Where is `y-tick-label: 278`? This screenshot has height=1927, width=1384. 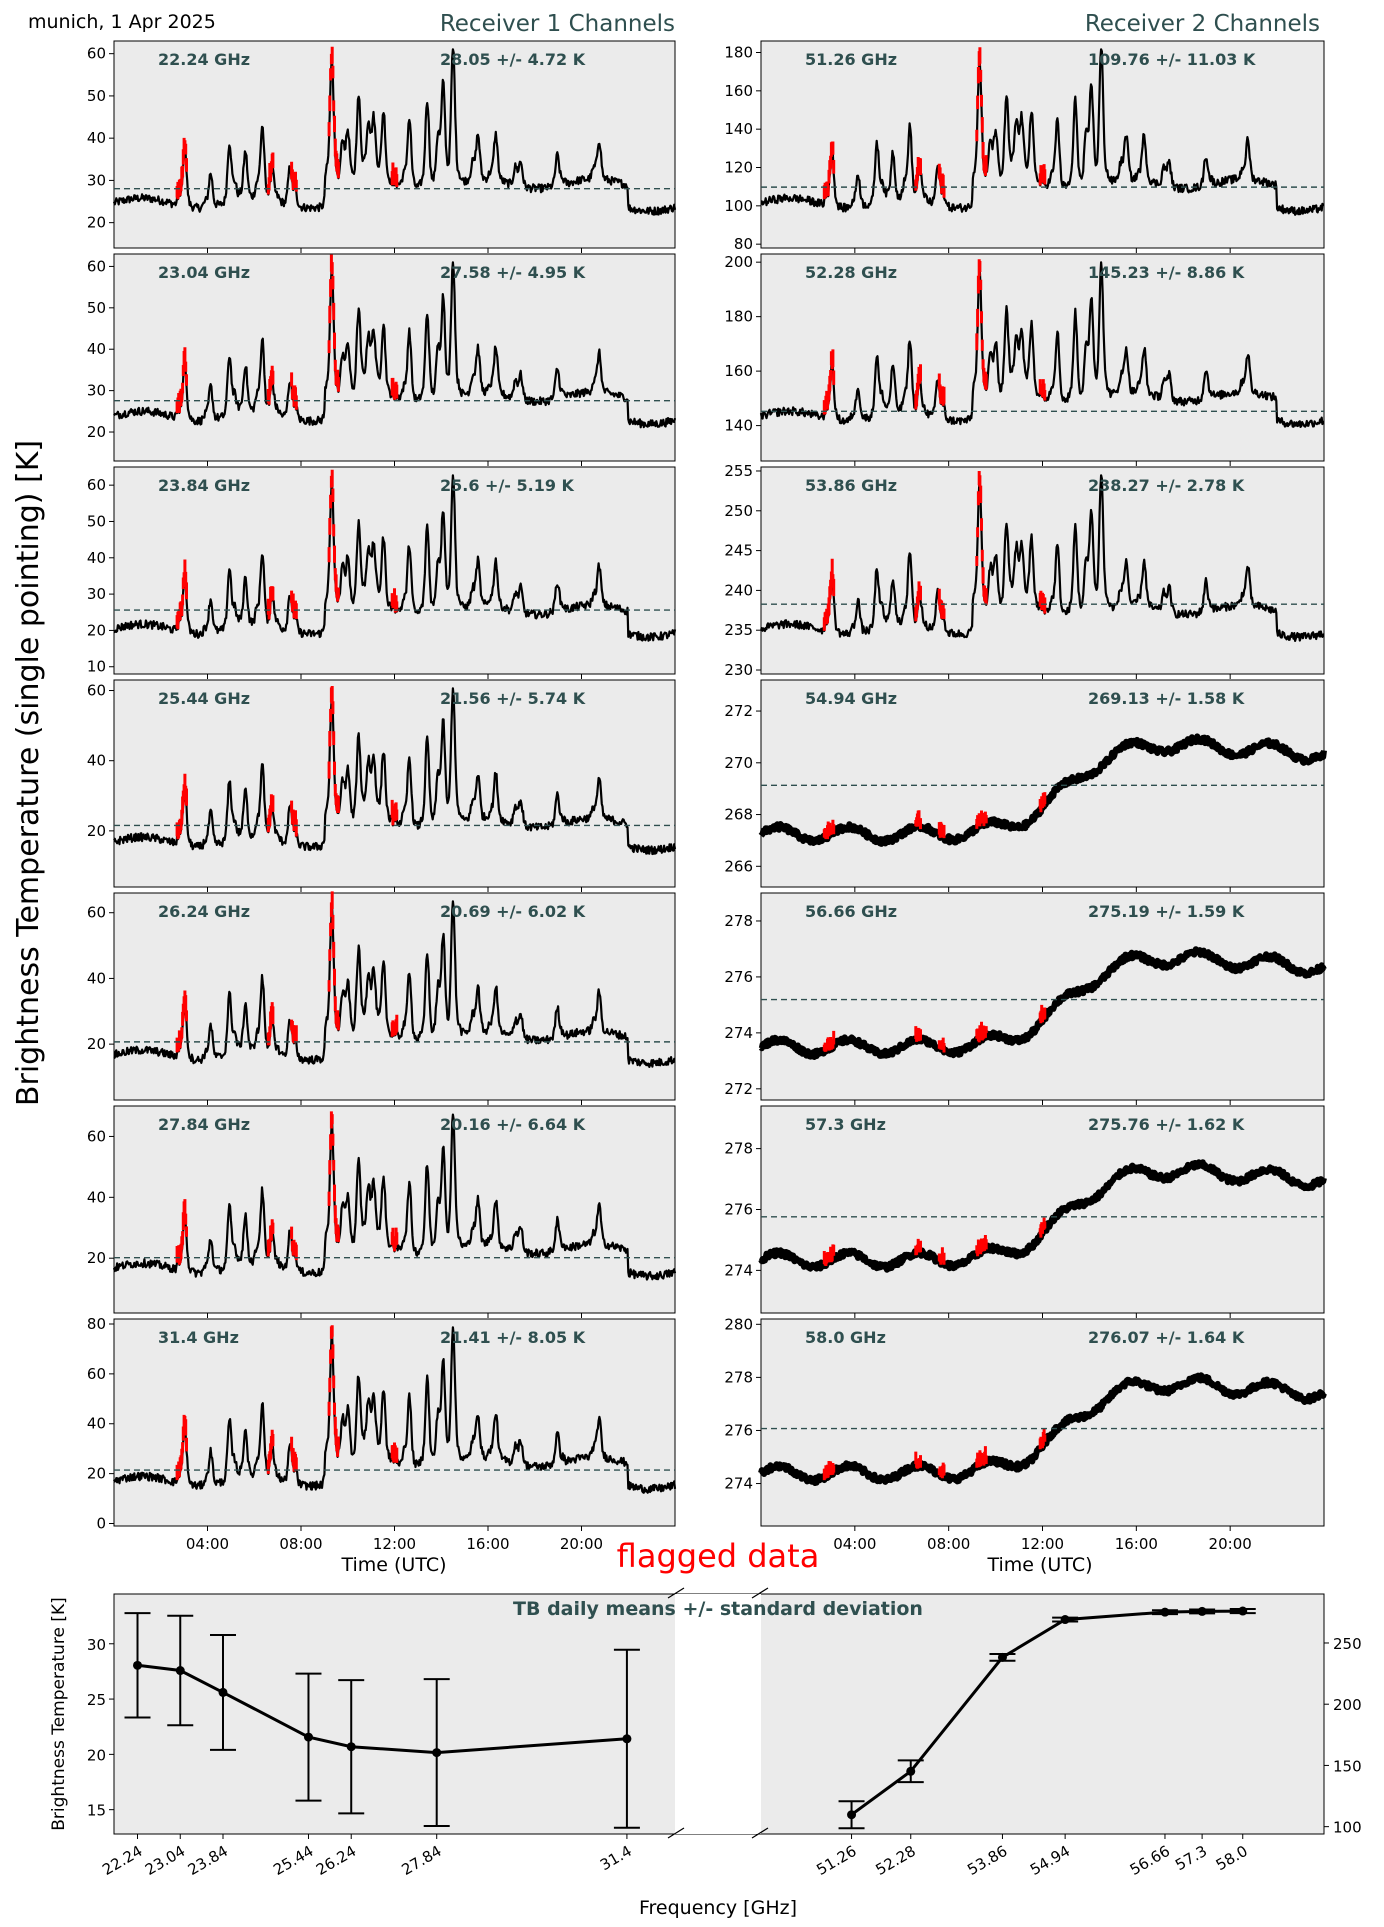 y-tick-label: 278 is located at coordinates (738, 1377).